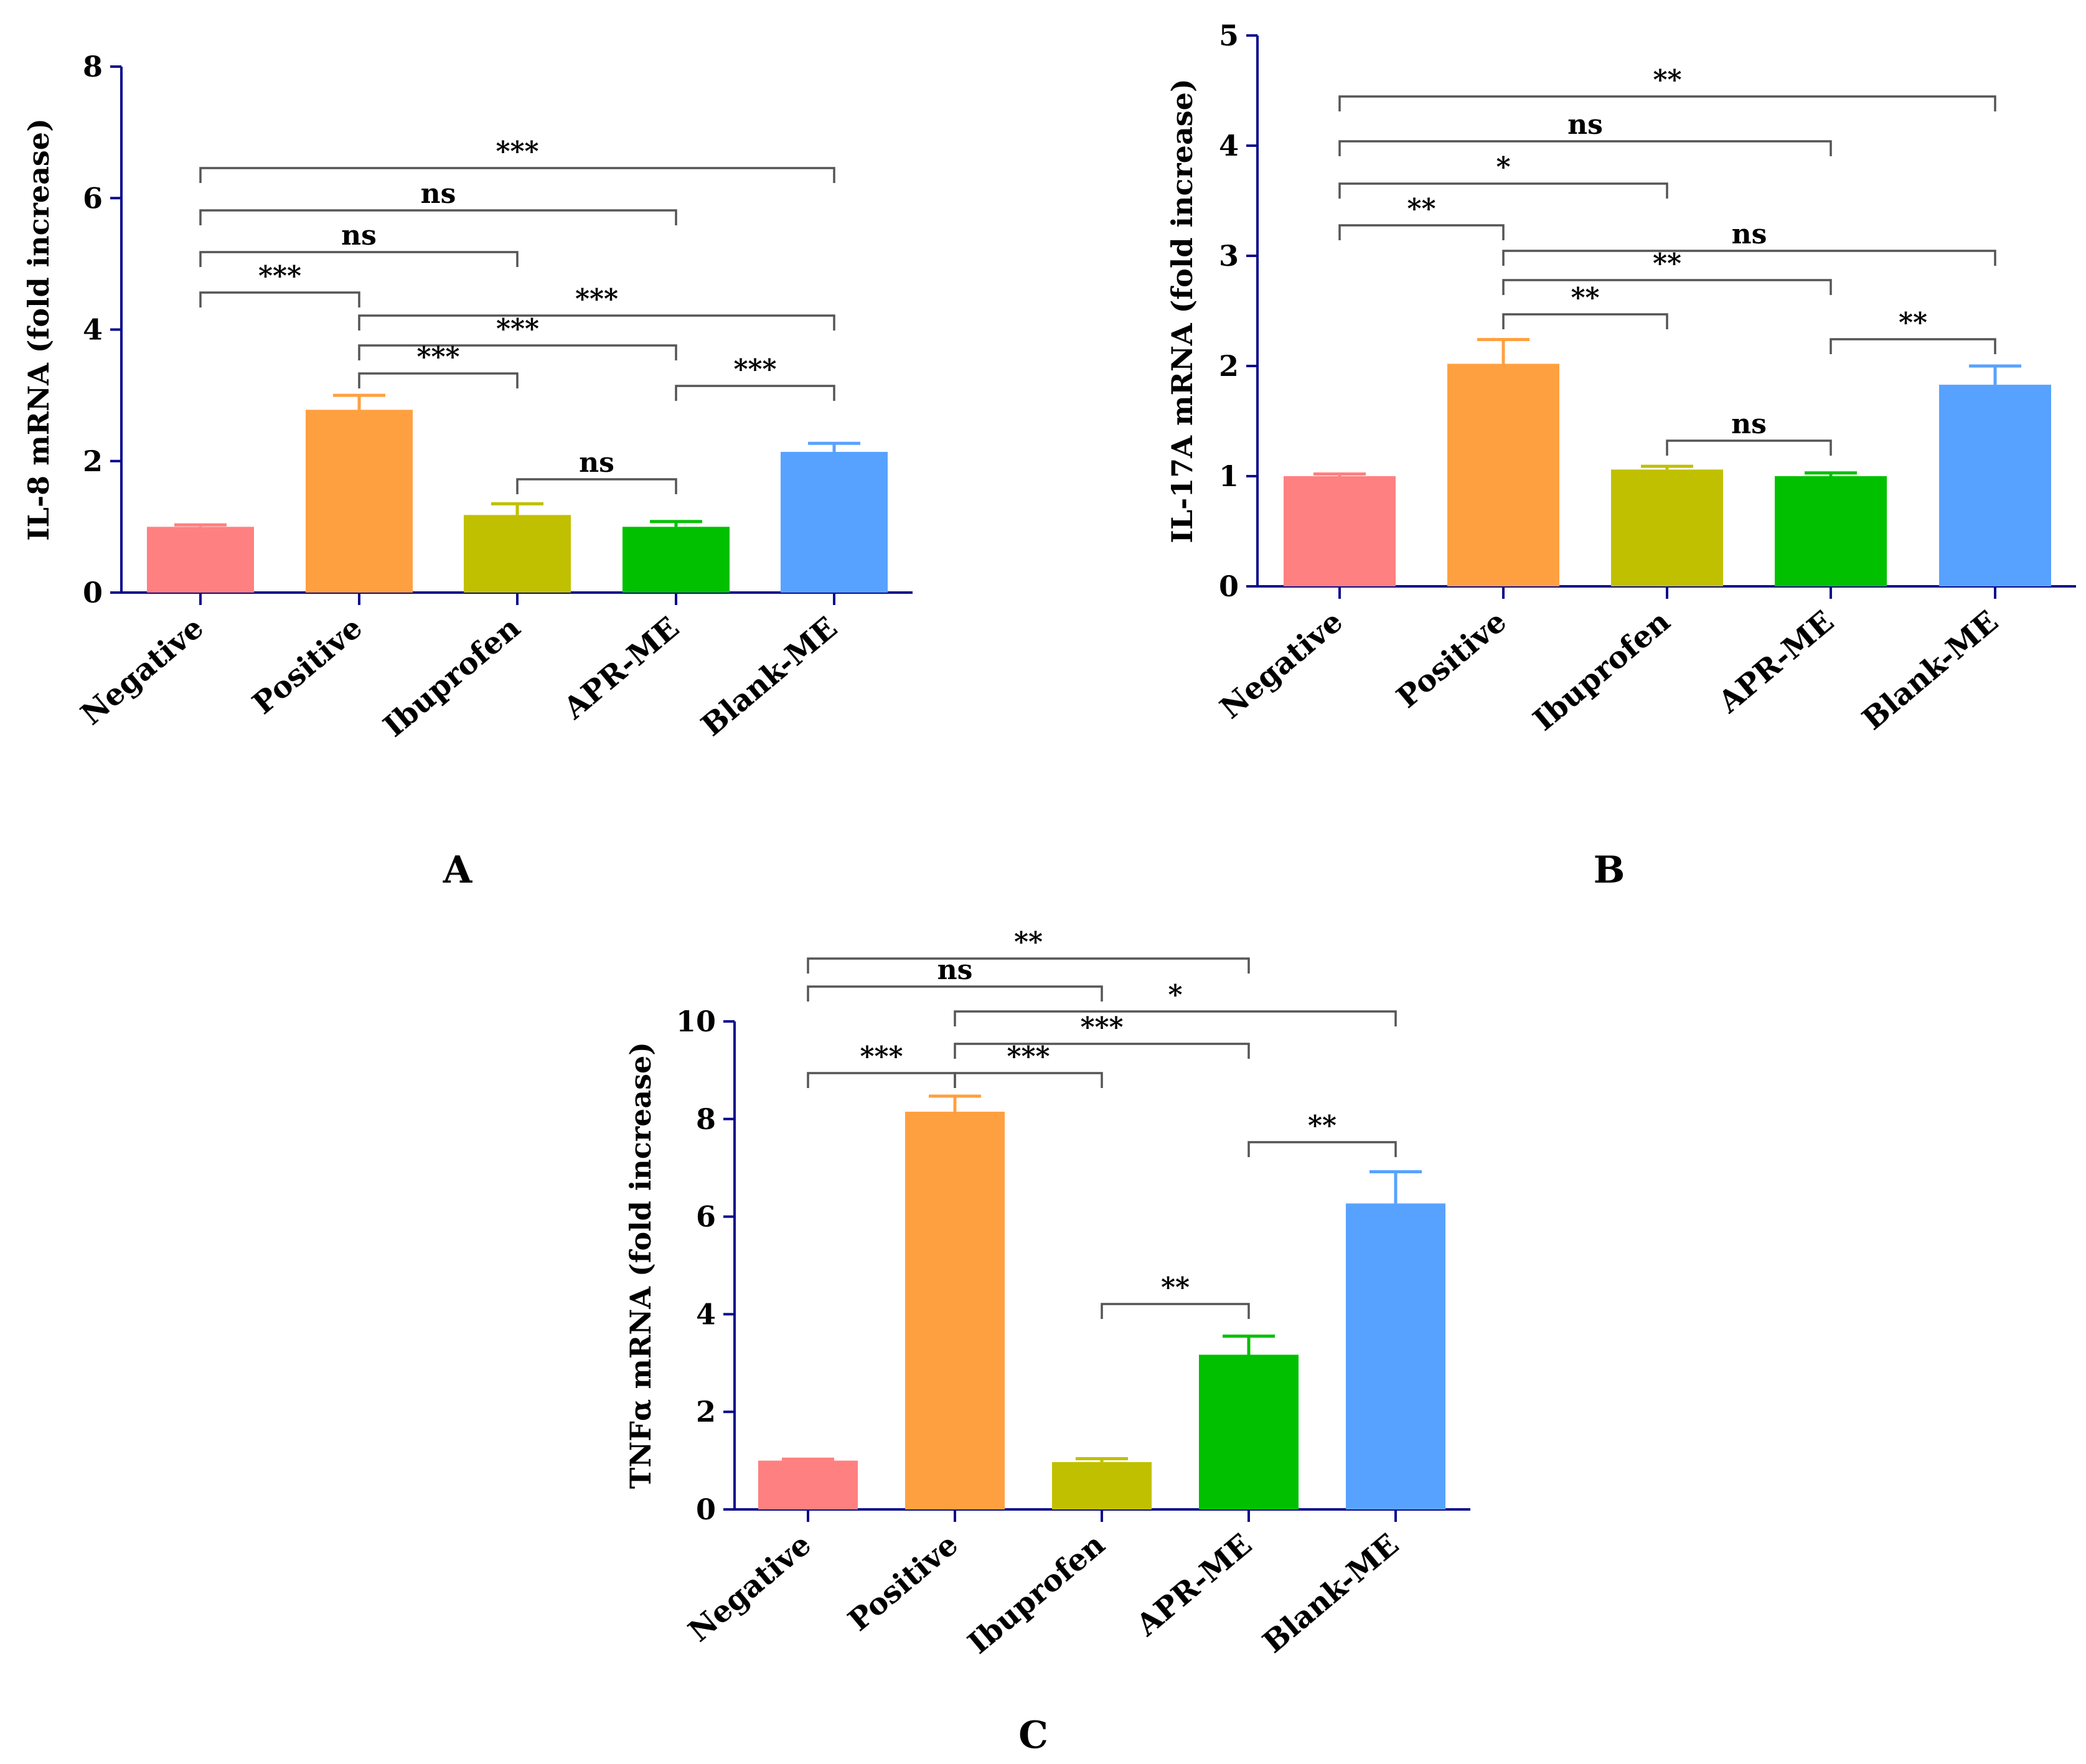  Describe the element at coordinates (640, 1265) in the screenshot. I see `y-axis-title: TNFα mRNA (fold increase)` at that location.